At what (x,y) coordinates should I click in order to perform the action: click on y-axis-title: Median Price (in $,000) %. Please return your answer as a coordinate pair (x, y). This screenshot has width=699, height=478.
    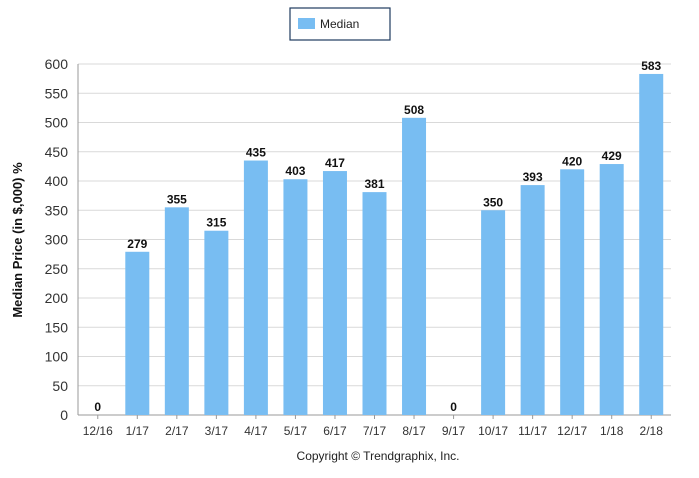
    Looking at the image, I should click on (17, 240).